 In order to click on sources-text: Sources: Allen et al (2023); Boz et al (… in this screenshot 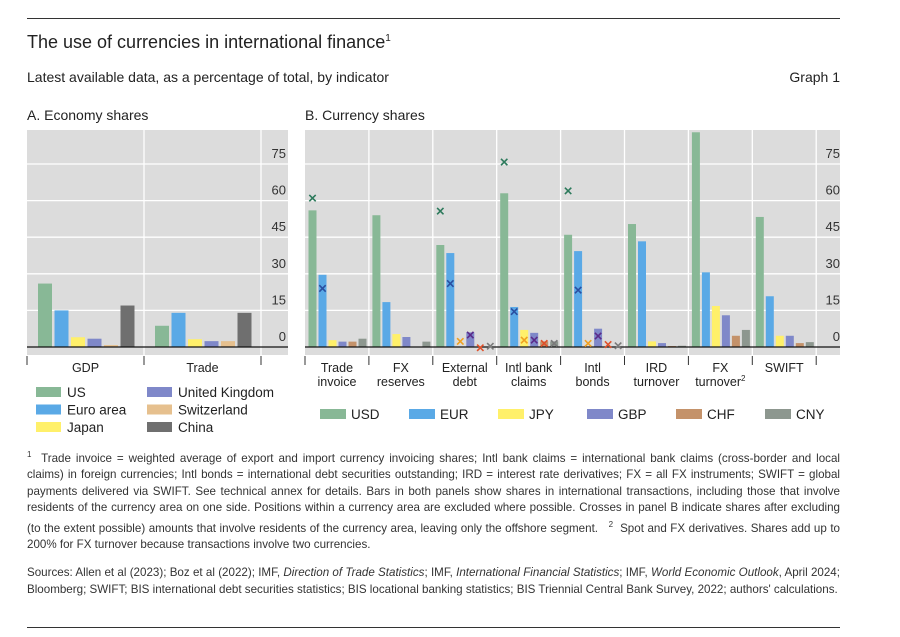, I will do `click(155, 572)`.